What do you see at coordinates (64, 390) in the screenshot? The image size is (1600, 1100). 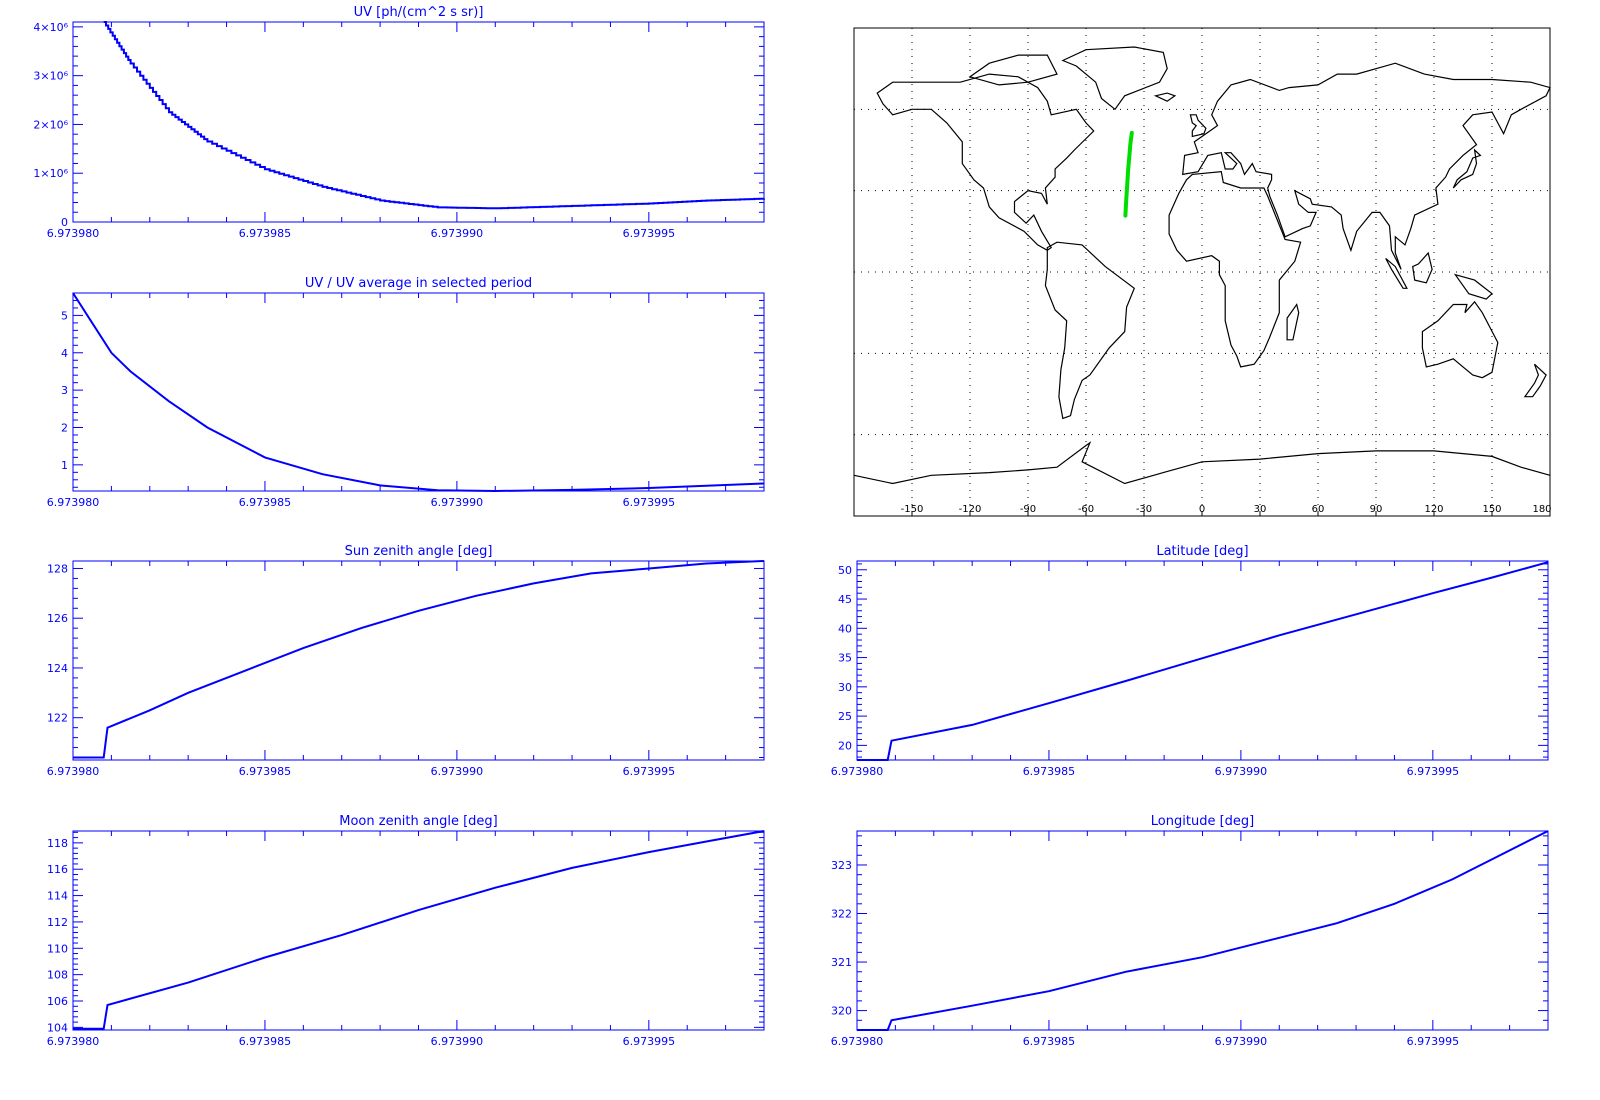 I see `y-tick-label: 3` at bounding box center [64, 390].